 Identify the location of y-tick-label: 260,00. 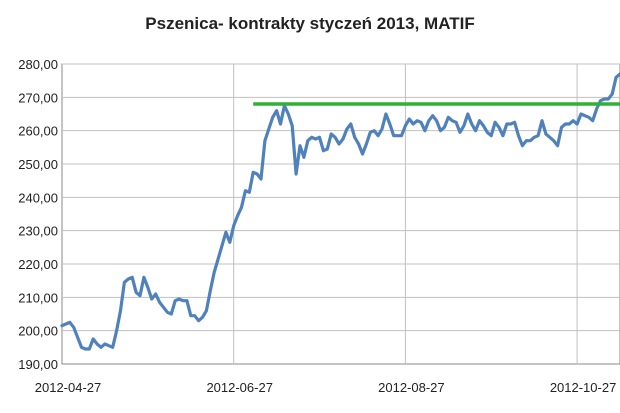
(38, 131).